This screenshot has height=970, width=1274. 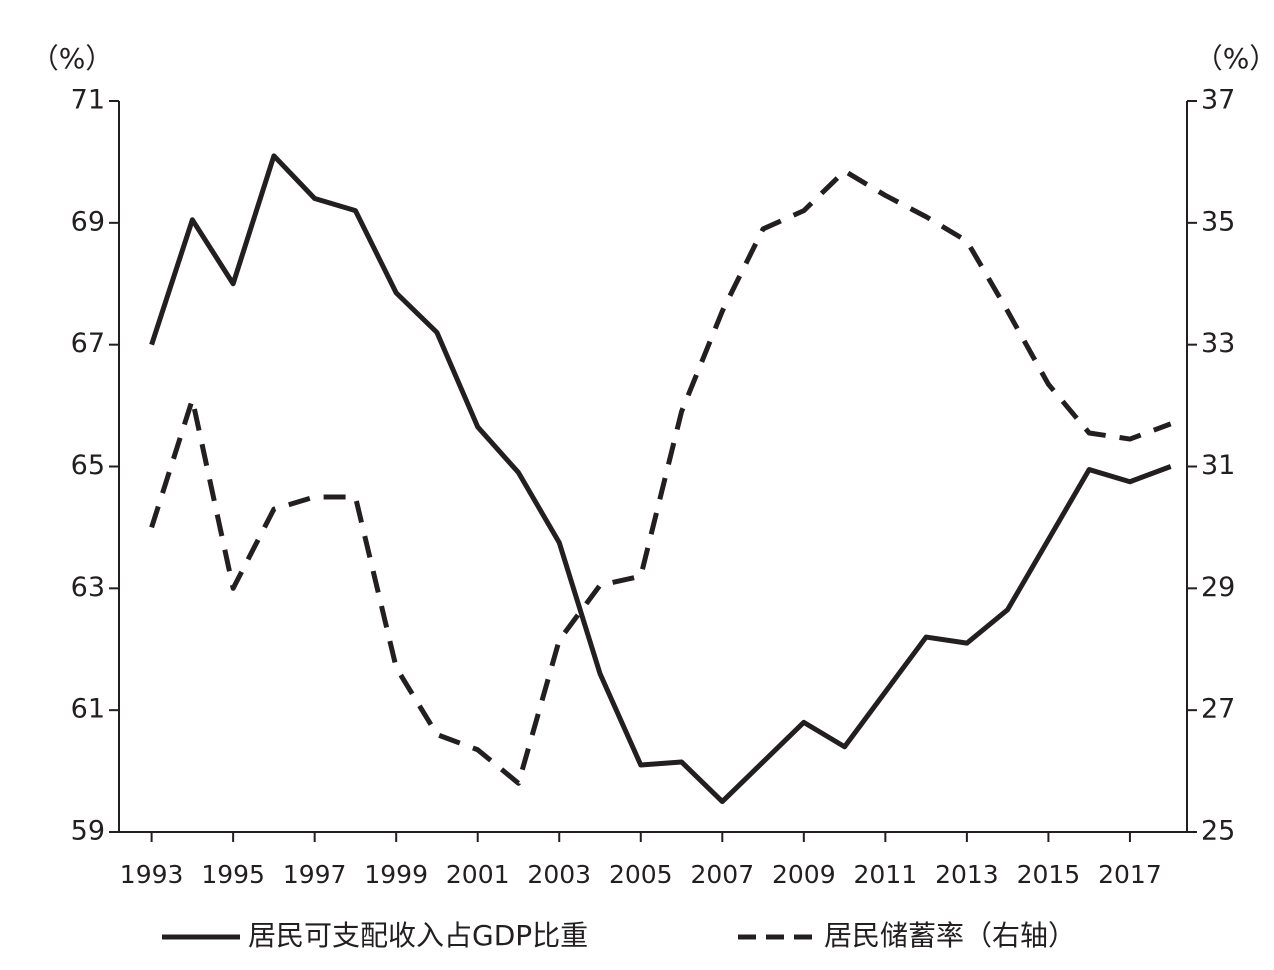 I want to click on x-tick-label: 2009, so click(x=804, y=874).